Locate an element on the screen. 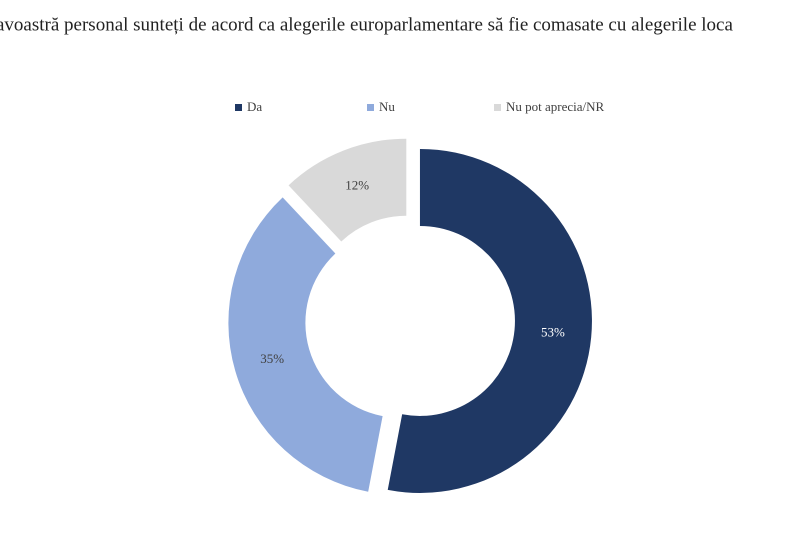 The height and width of the screenshot is (534, 800). legend-label: Da is located at coordinates (254, 106).